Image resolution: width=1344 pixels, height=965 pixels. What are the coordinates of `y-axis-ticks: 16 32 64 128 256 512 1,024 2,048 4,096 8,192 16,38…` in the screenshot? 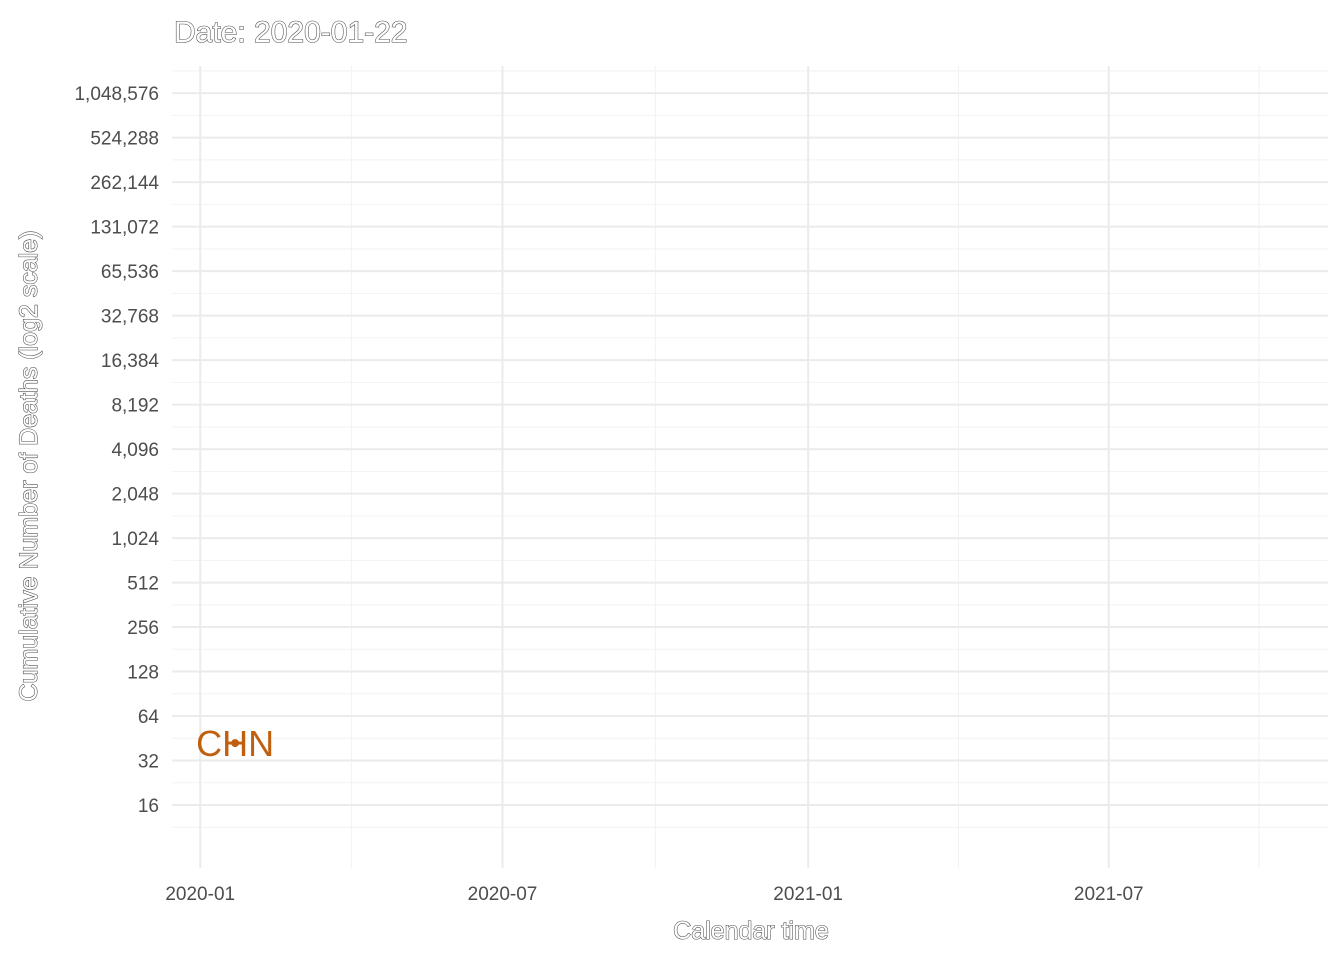 It's located at (116, 450).